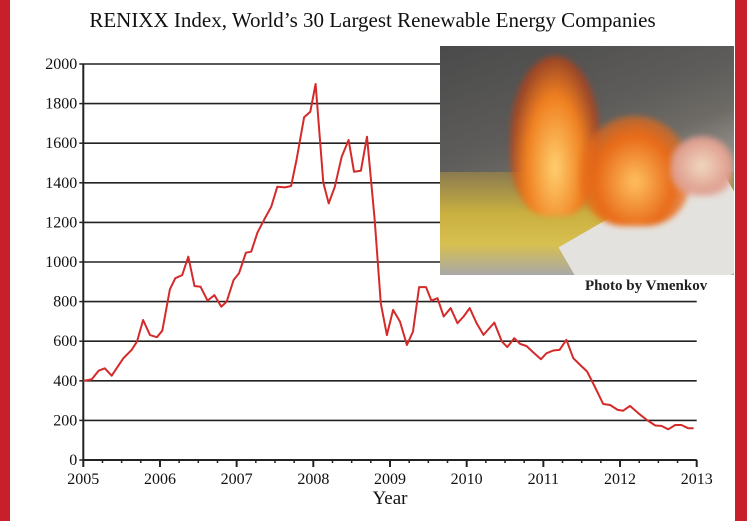 The height and width of the screenshot is (521, 747). What do you see at coordinates (61, 262) in the screenshot?
I see `y-tick-label: 1000` at bounding box center [61, 262].